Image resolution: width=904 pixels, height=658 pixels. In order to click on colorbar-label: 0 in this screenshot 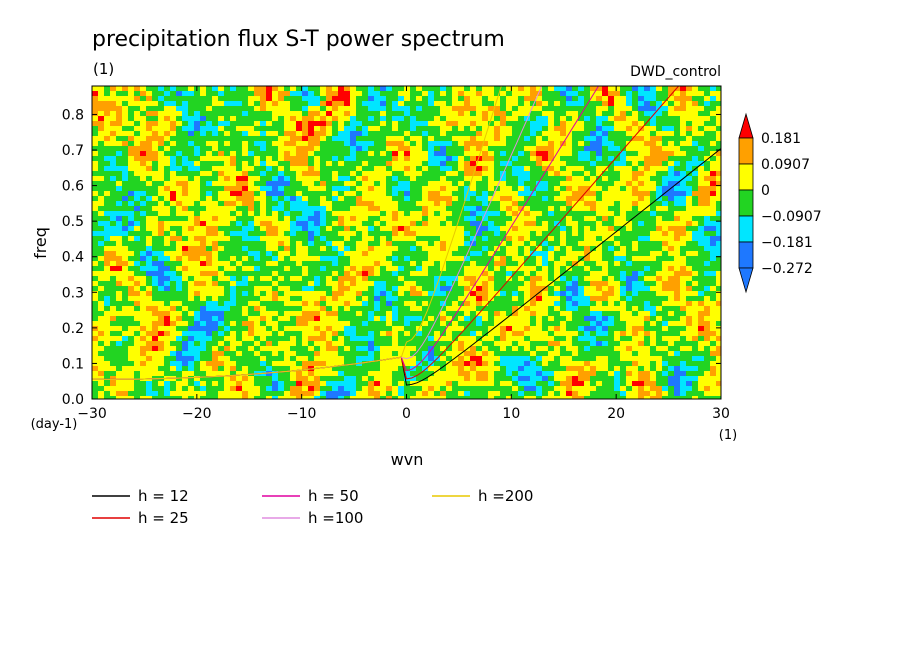, I will do `click(765, 191)`.